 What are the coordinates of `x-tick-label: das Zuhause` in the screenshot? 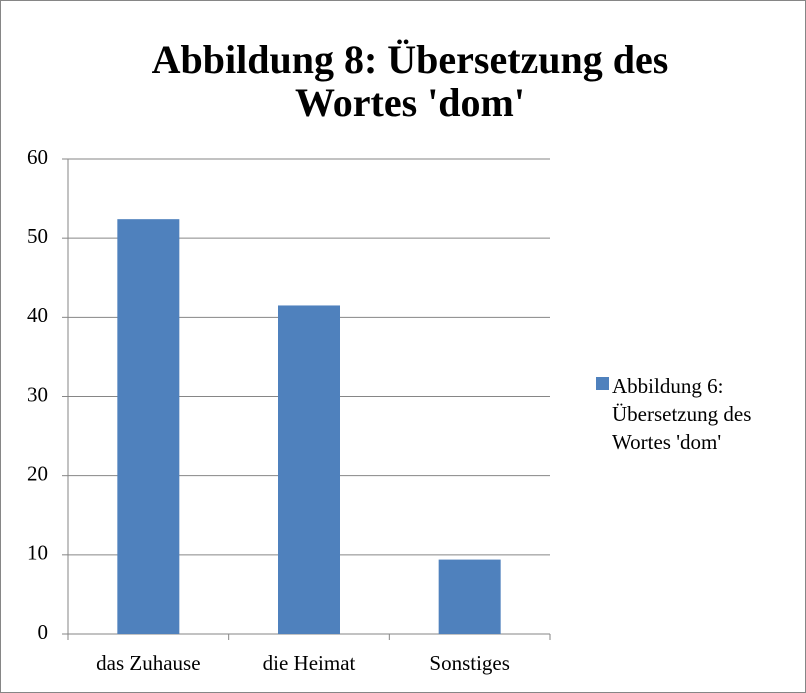 It's located at (148, 663).